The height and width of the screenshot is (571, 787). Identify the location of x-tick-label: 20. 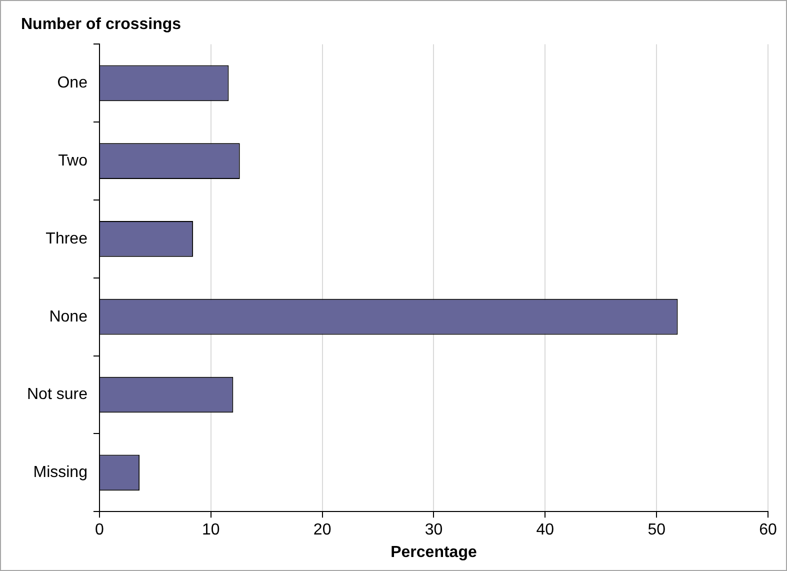
(322, 530).